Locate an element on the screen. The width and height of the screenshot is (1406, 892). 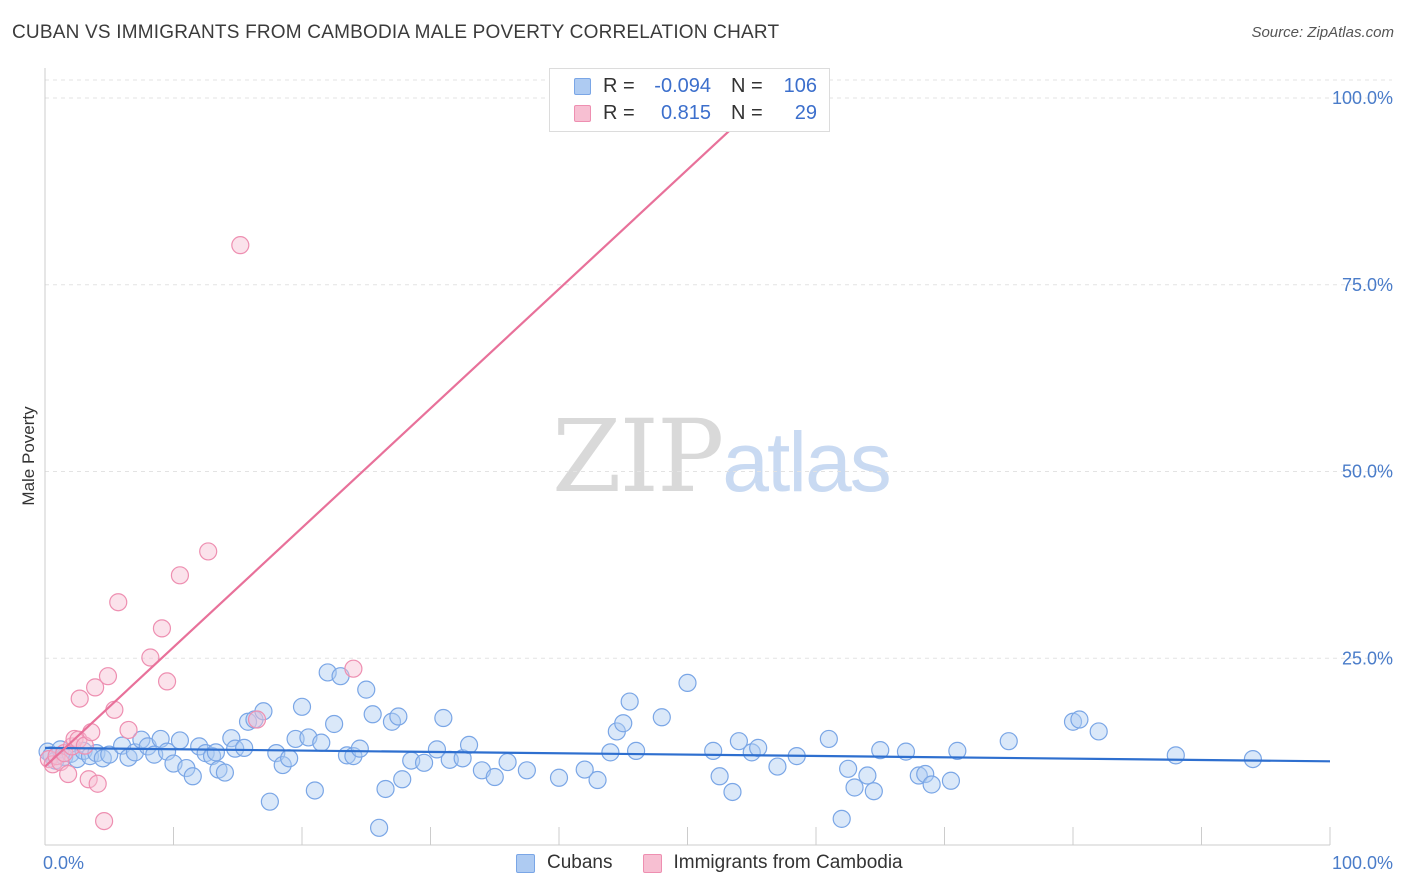
x-tick-label-min: 0.0% is located at coordinates (63, 863).